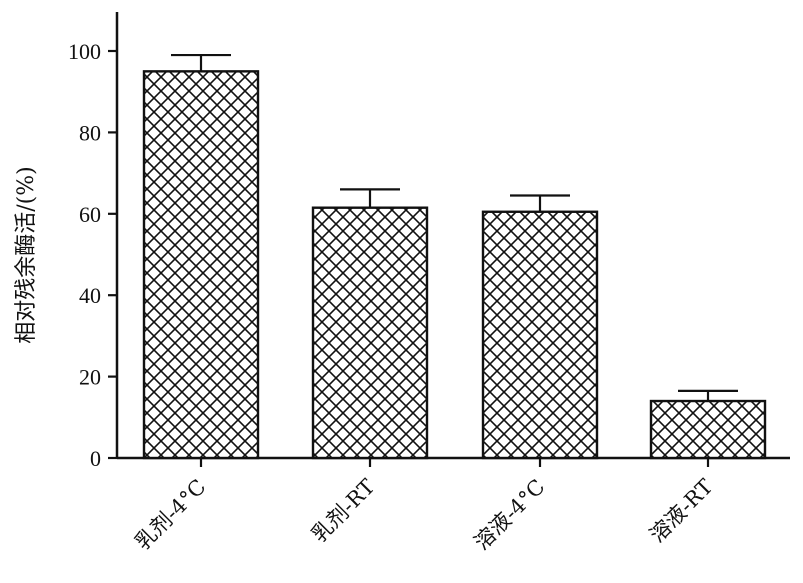  Describe the element at coordinates (510, 515) in the screenshot. I see `x-tick-label: 溶液-4°C` at that location.